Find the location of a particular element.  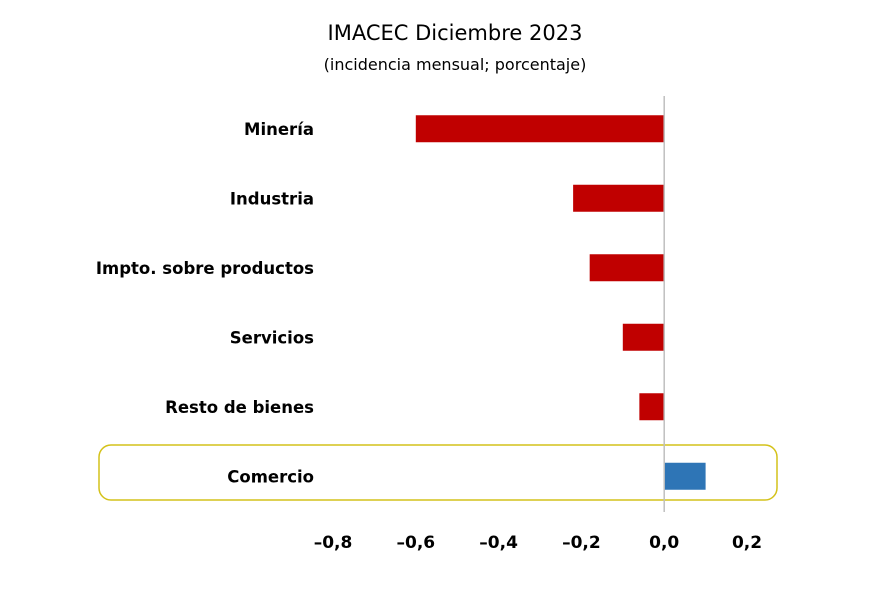

x-tick-label: –0,4 is located at coordinates (498, 543).